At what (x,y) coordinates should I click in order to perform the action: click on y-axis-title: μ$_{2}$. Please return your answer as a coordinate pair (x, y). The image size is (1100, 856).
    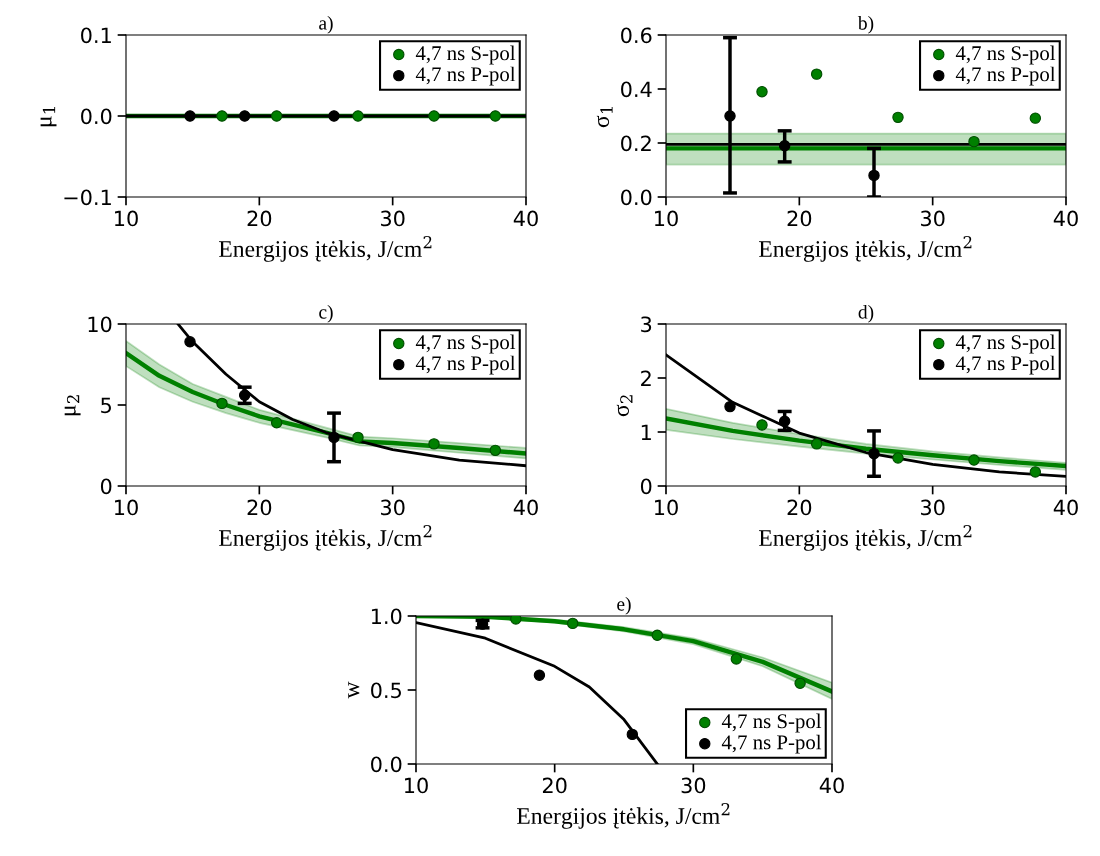
    Looking at the image, I should click on (72, 405).